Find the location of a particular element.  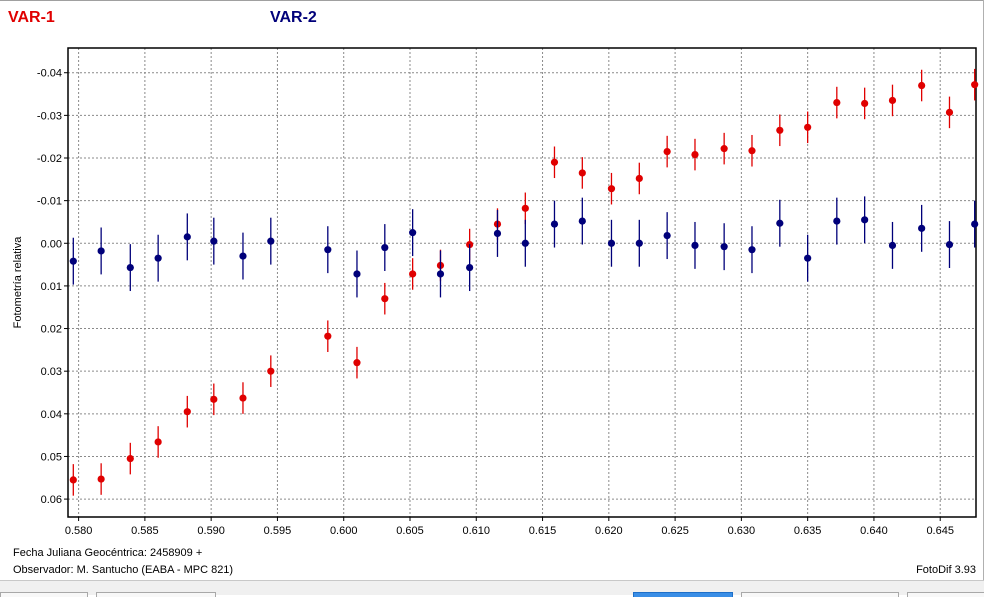

y-tick-label: -0.03 is located at coordinates (49, 116).